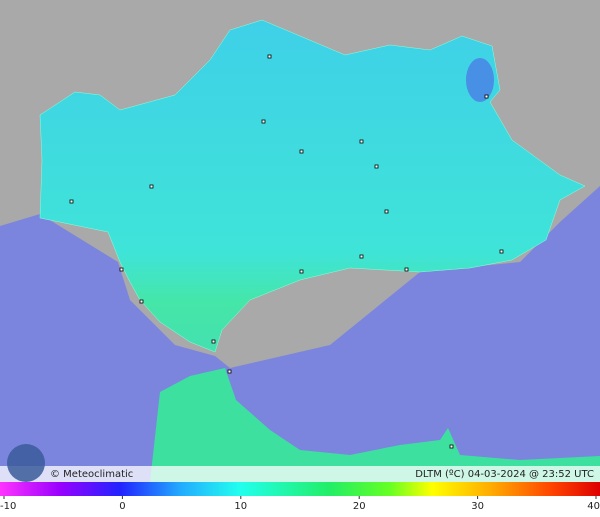  Describe the element at coordinates (26, 463) in the screenshot. I see `logo` at that location.